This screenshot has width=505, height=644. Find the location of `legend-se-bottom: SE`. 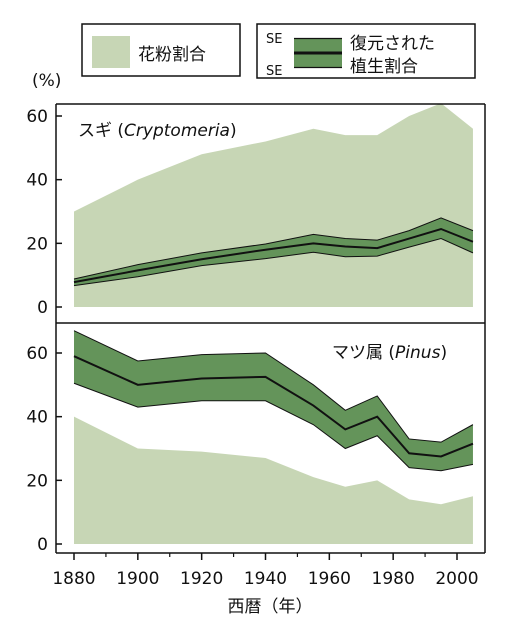

legend-se-bottom: SE is located at coordinates (274, 71).